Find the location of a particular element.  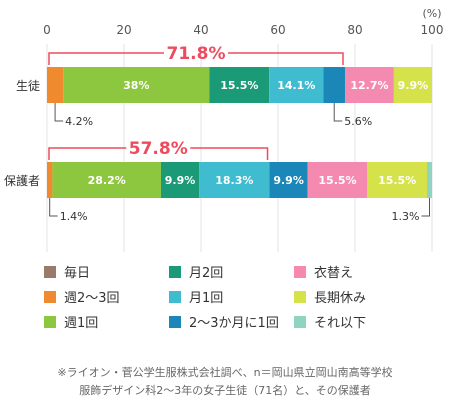

bar-label-1-5: 9.9% is located at coordinates (288, 180).